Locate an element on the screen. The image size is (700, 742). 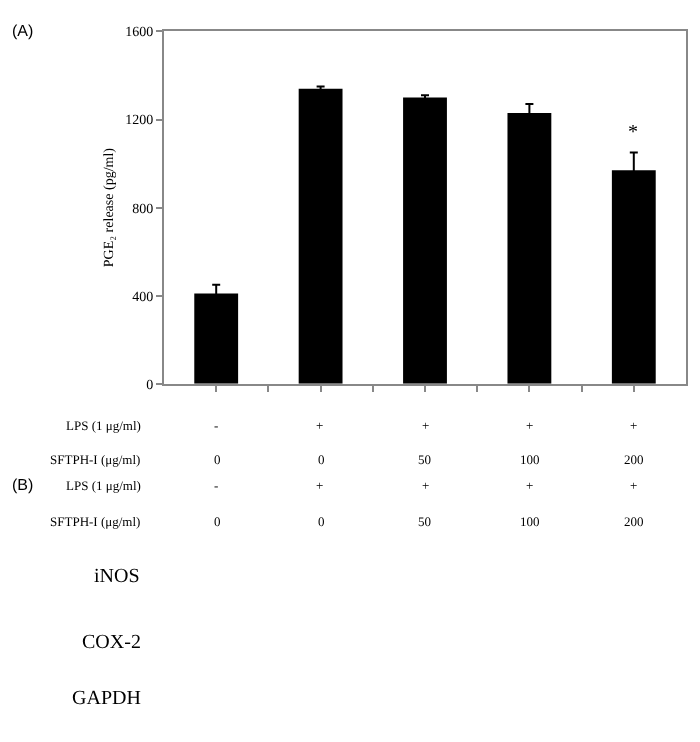
text: (A) is located at coordinates (23, 31).